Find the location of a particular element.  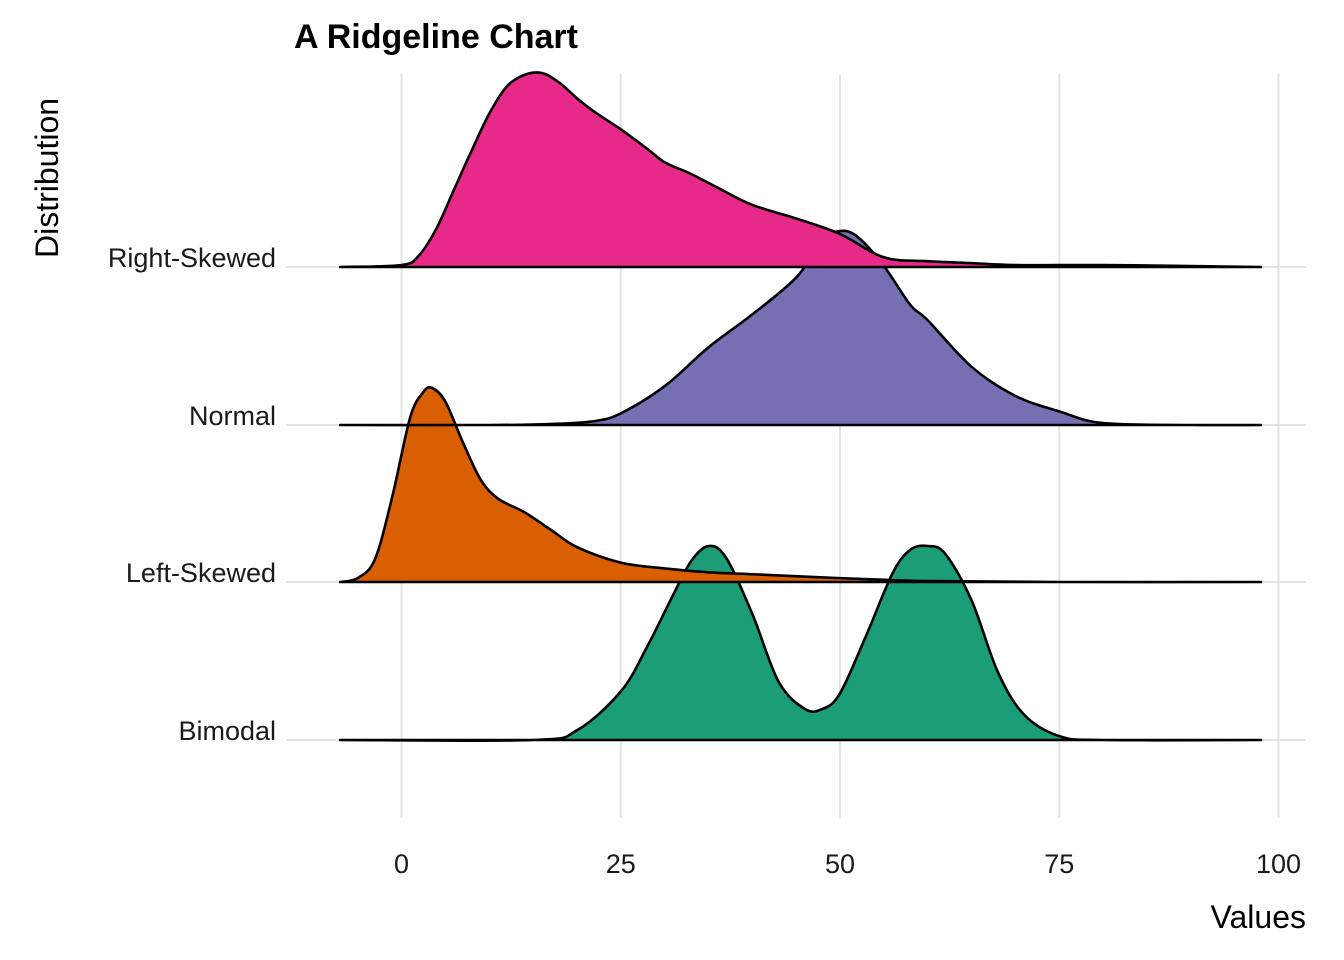

y-tick-label-bimodal: Bimodal is located at coordinates (227, 731).